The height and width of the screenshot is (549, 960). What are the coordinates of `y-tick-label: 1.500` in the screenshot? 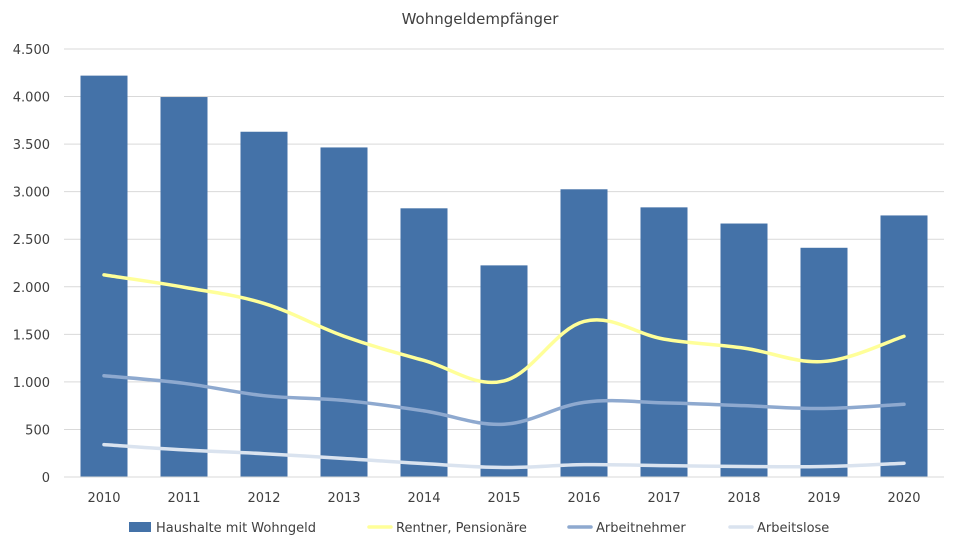 It's located at (31, 335).